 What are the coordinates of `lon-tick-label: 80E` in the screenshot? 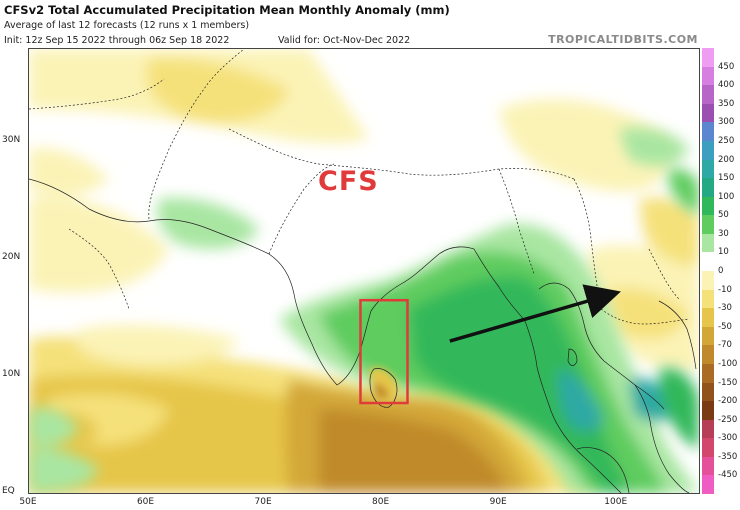 It's located at (381, 502).